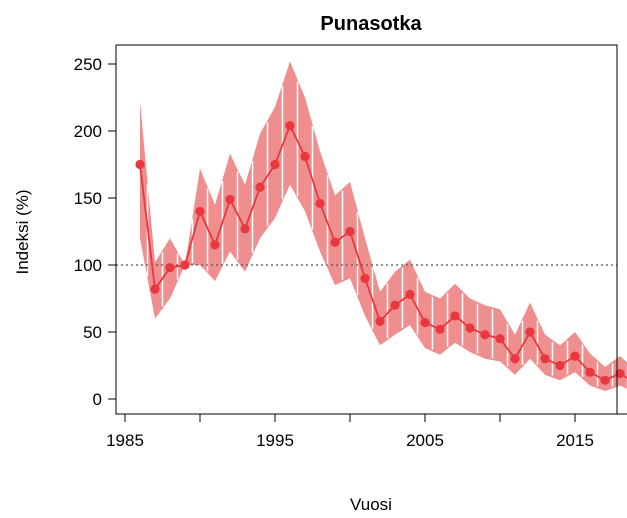 The image size is (627, 518). I want to click on chart-title: Punasotka, so click(371, 24).